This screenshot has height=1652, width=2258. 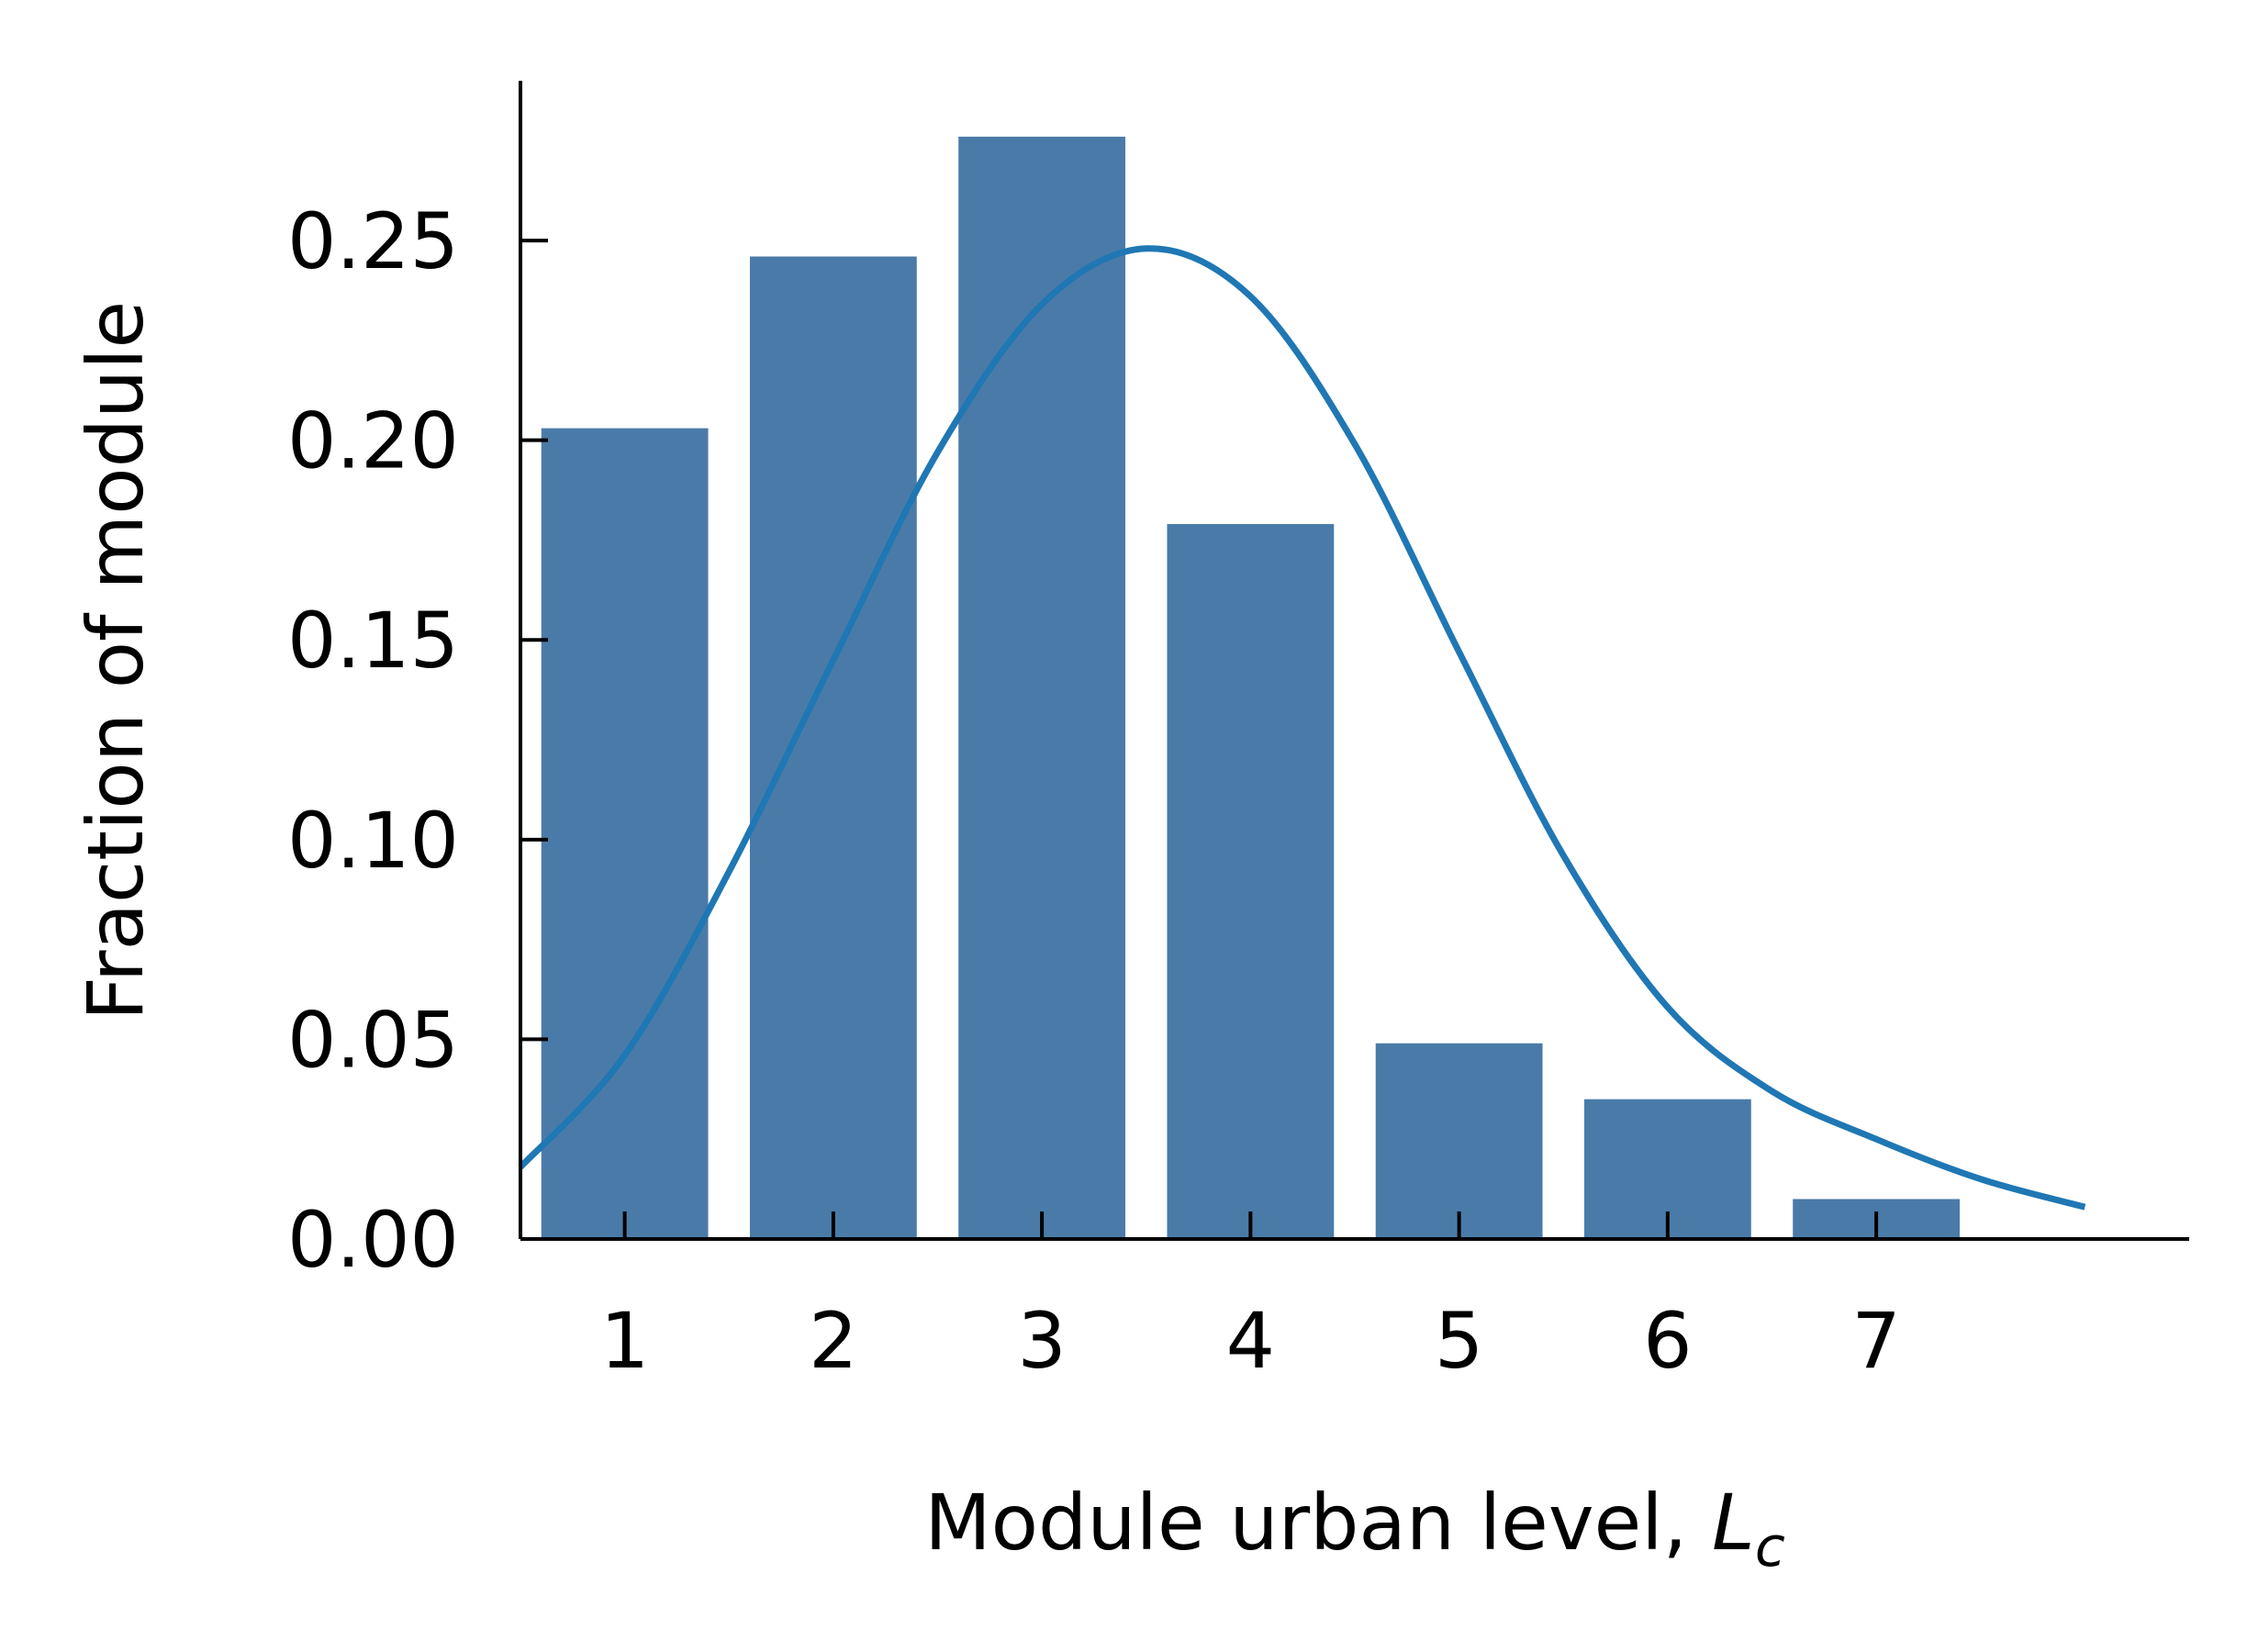 I want to click on y-axis-label: Fraction of module, so click(x=116, y=661).